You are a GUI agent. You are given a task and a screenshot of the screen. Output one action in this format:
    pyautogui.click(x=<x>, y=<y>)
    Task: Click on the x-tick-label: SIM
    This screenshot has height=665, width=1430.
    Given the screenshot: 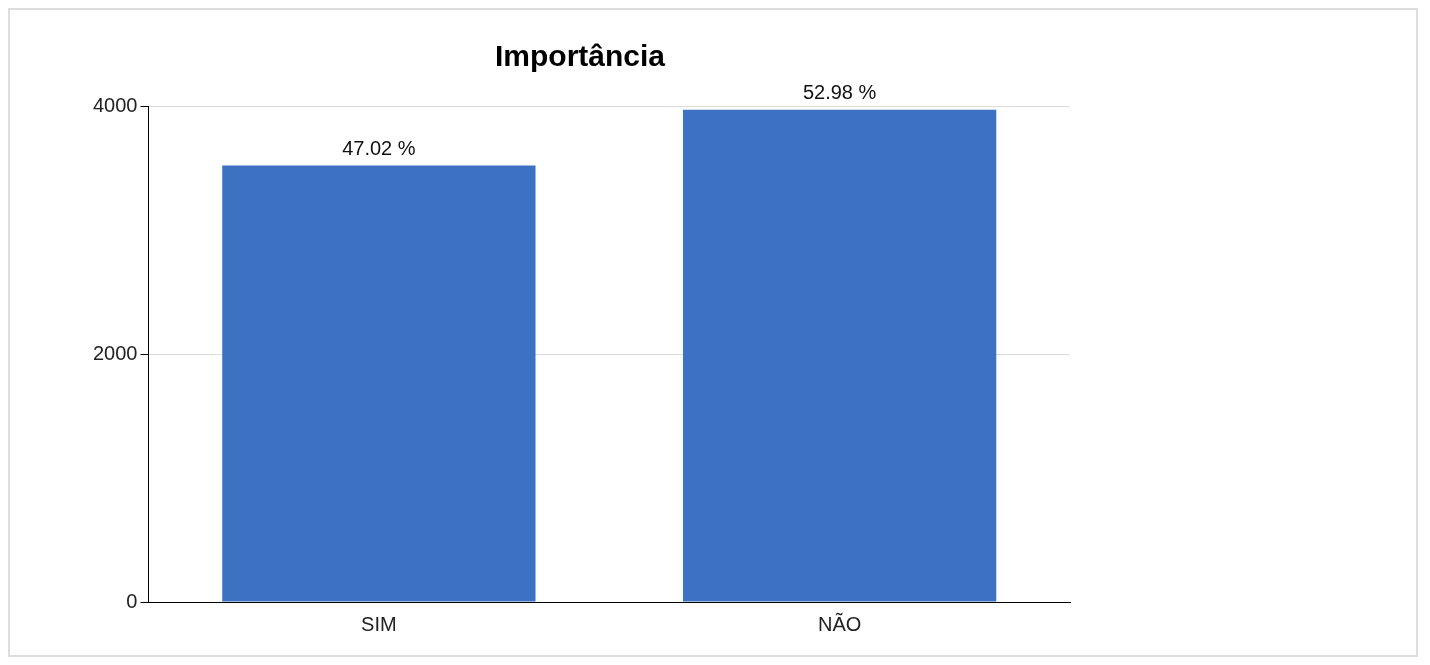 What is the action you would take?
    pyautogui.click(x=379, y=623)
    